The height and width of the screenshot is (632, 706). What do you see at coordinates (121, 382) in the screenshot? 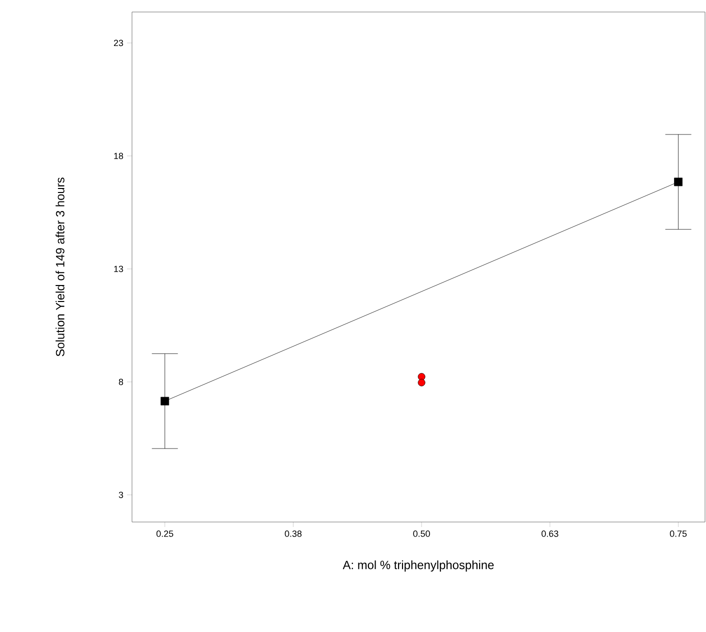
I see `y-tick-label: 8` at bounding box center [121, 382].